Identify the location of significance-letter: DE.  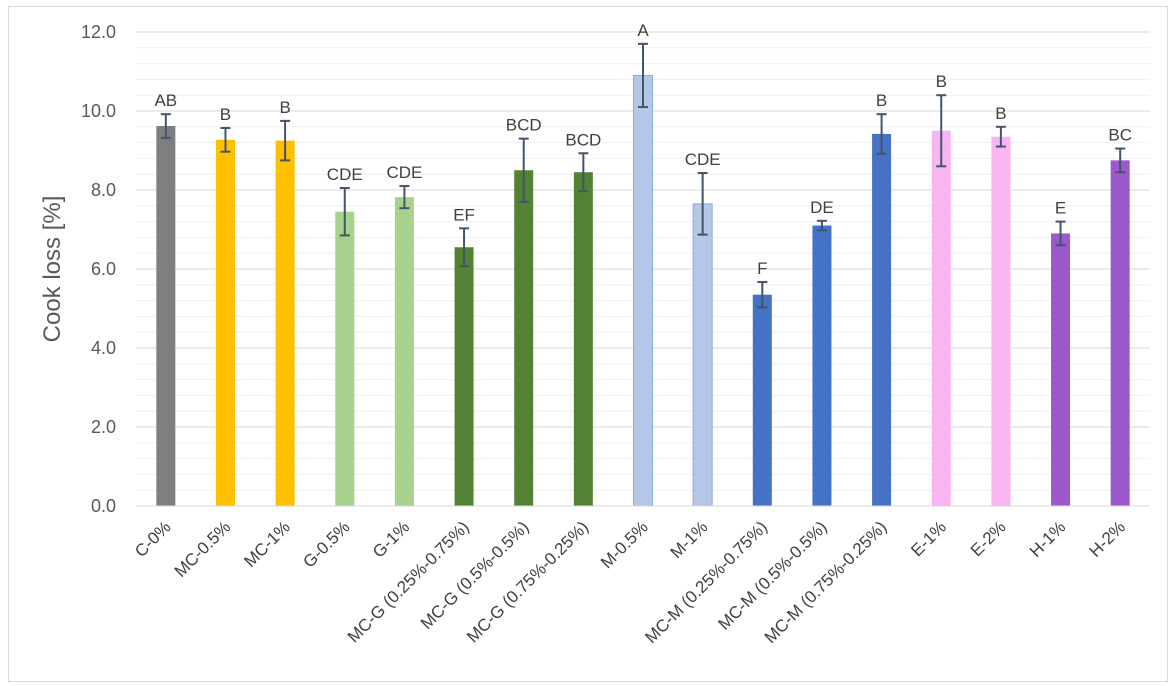
(822, 207).